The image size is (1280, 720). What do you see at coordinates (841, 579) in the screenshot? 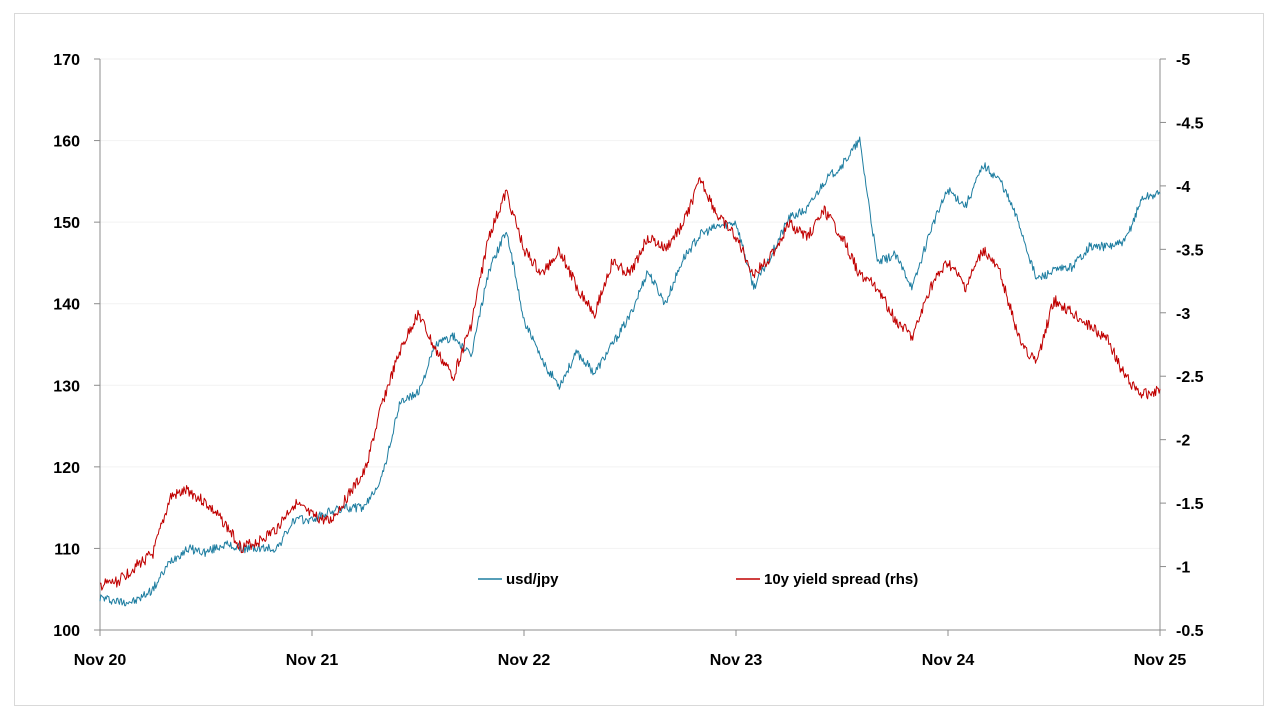
I see `legend-label: 10y yield spread (rhs)` at bounding box center [841, 579].